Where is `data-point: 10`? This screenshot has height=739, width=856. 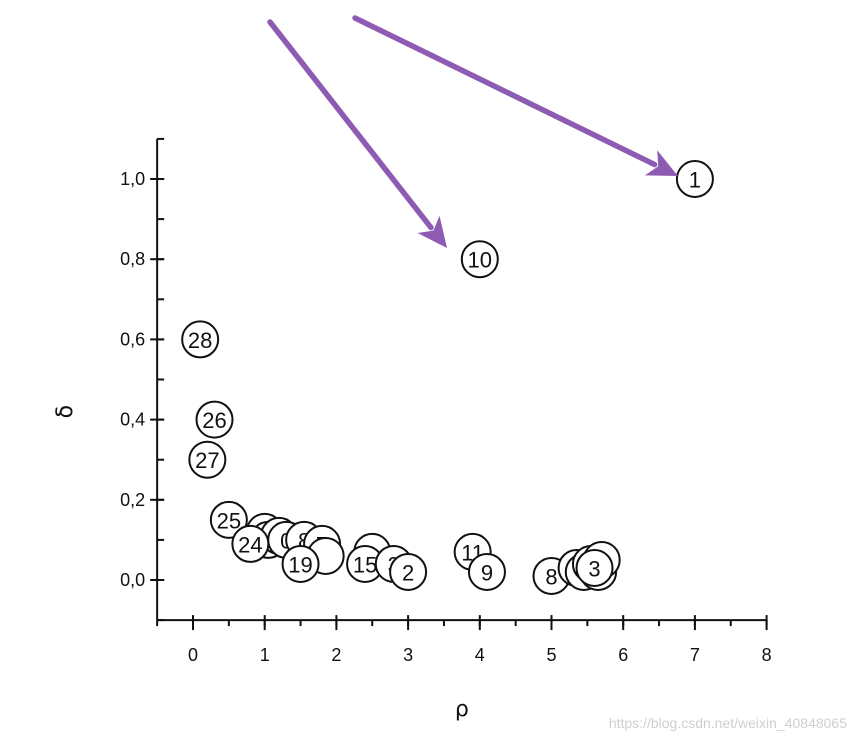
data-point: 10 is located at coordinates (479, 259).